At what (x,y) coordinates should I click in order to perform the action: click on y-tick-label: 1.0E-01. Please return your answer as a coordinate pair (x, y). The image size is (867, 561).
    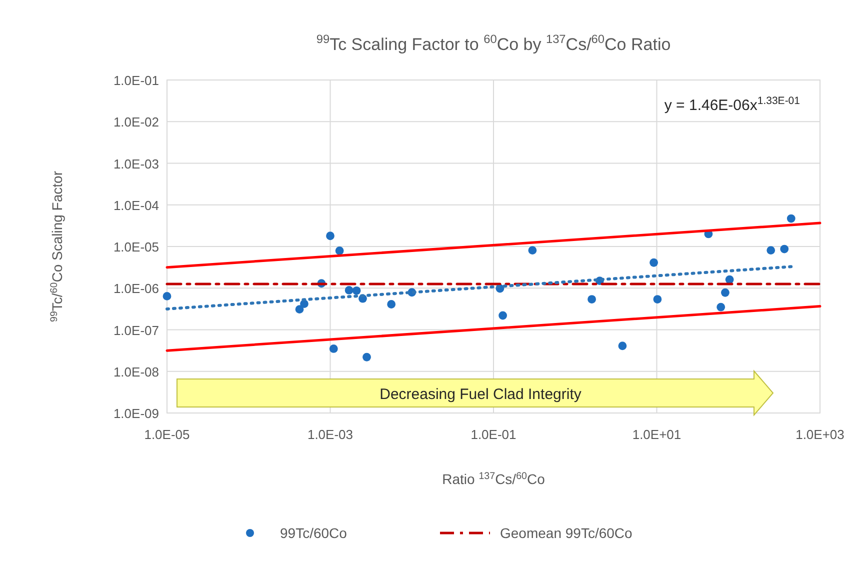
    Looking at the image, I should click on (136, 80).